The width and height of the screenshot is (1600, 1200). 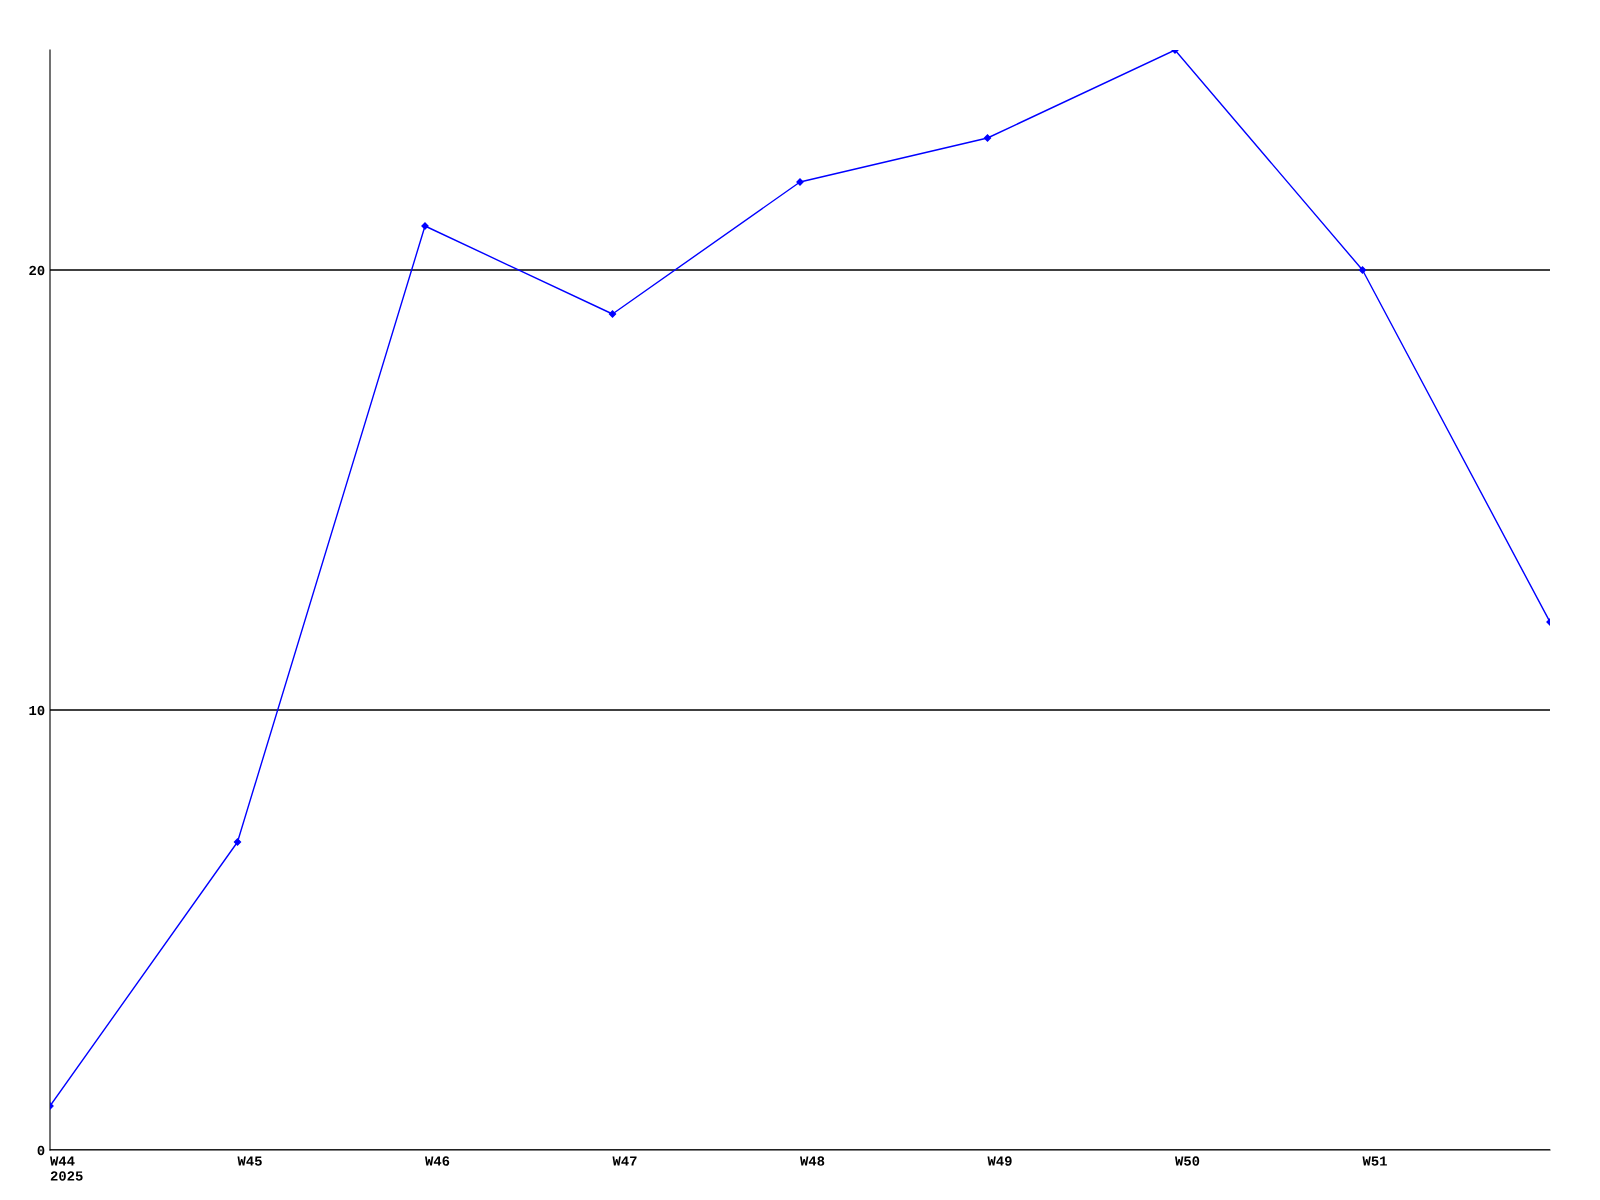 What do you see at coordinates (1187, 1161) in the screenshot?
I see `x-tick-label: W50` at bounding box center [1187, 1161].